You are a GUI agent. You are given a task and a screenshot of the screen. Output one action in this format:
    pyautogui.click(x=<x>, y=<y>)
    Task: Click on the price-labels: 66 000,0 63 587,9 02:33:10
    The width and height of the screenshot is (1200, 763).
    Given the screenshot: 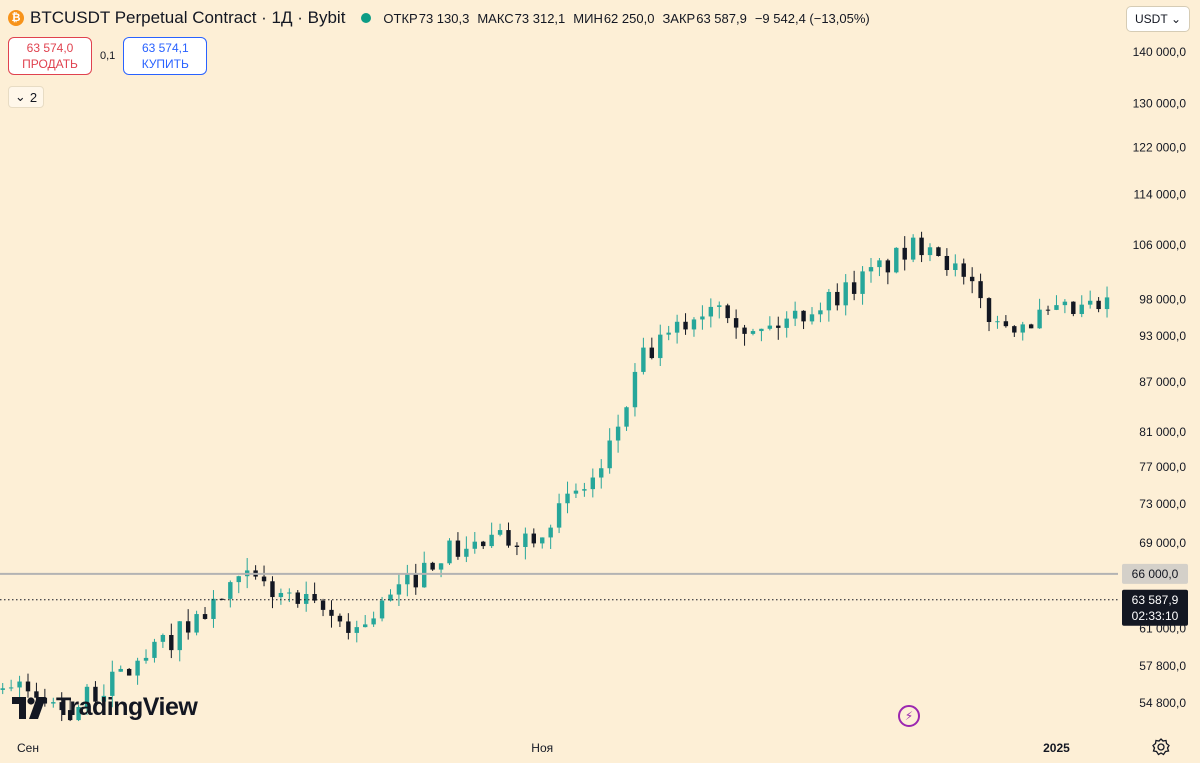 What is the action you would take?
    pyautogui.click(x=1155, y=594)
    